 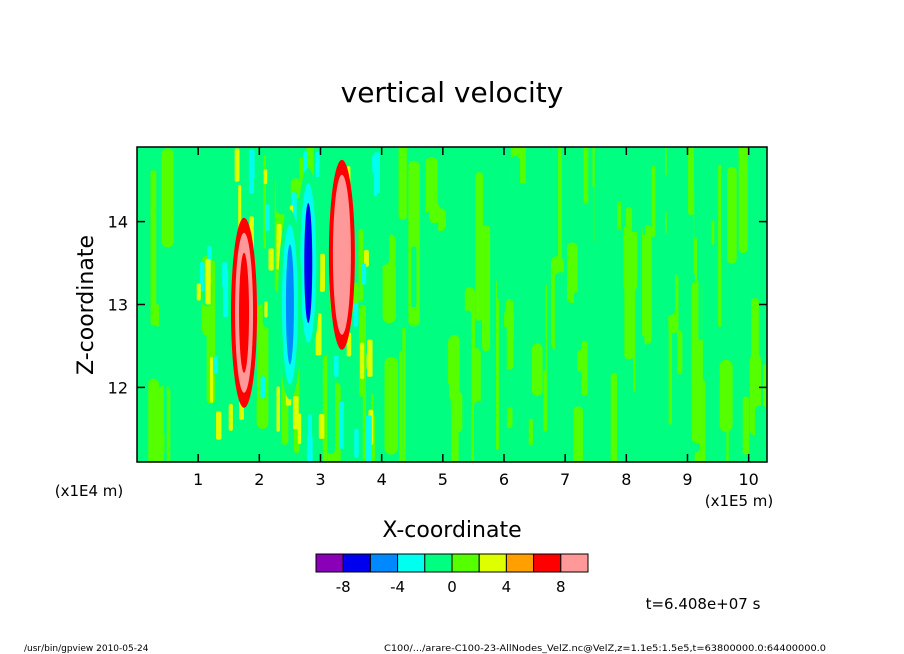 What do you see at coordinates (565, 479) in the screenshot?
I see `x-tick-label: 7` at bounding box center [565, 479].